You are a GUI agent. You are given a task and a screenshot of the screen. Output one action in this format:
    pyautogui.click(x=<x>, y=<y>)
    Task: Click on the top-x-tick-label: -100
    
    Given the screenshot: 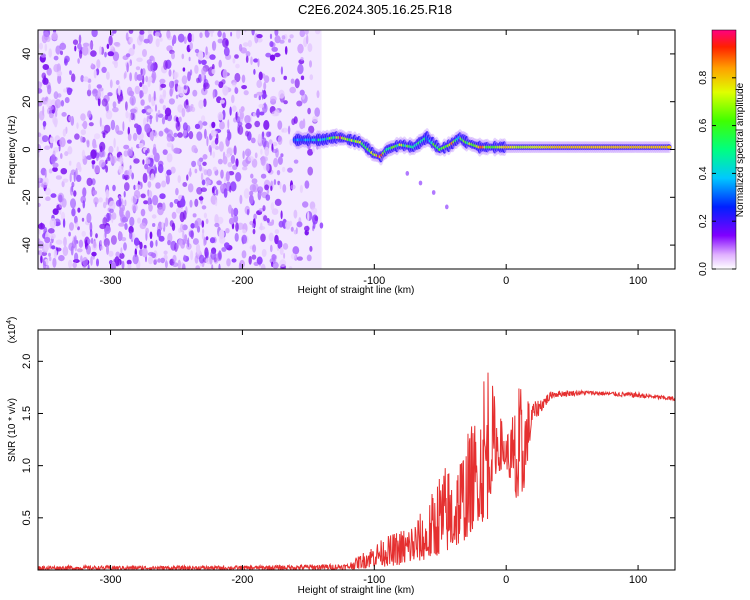 What is the action you would take?
    pyautogui.click(x=374, y=281)
    